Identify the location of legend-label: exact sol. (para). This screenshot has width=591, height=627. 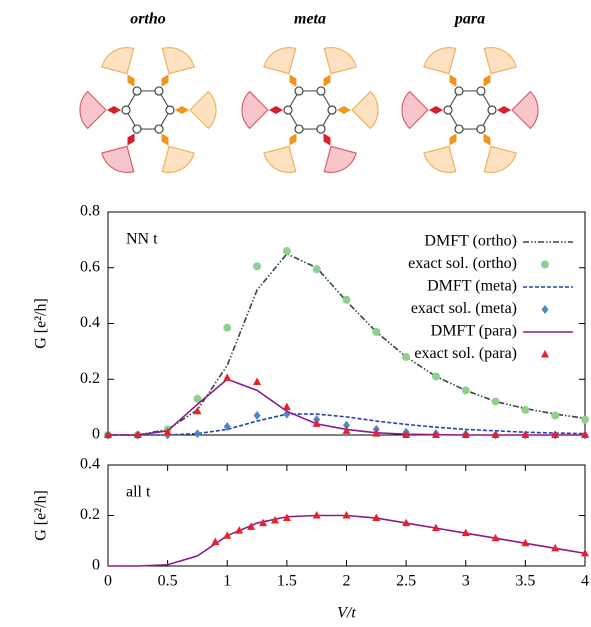
(465, 353).